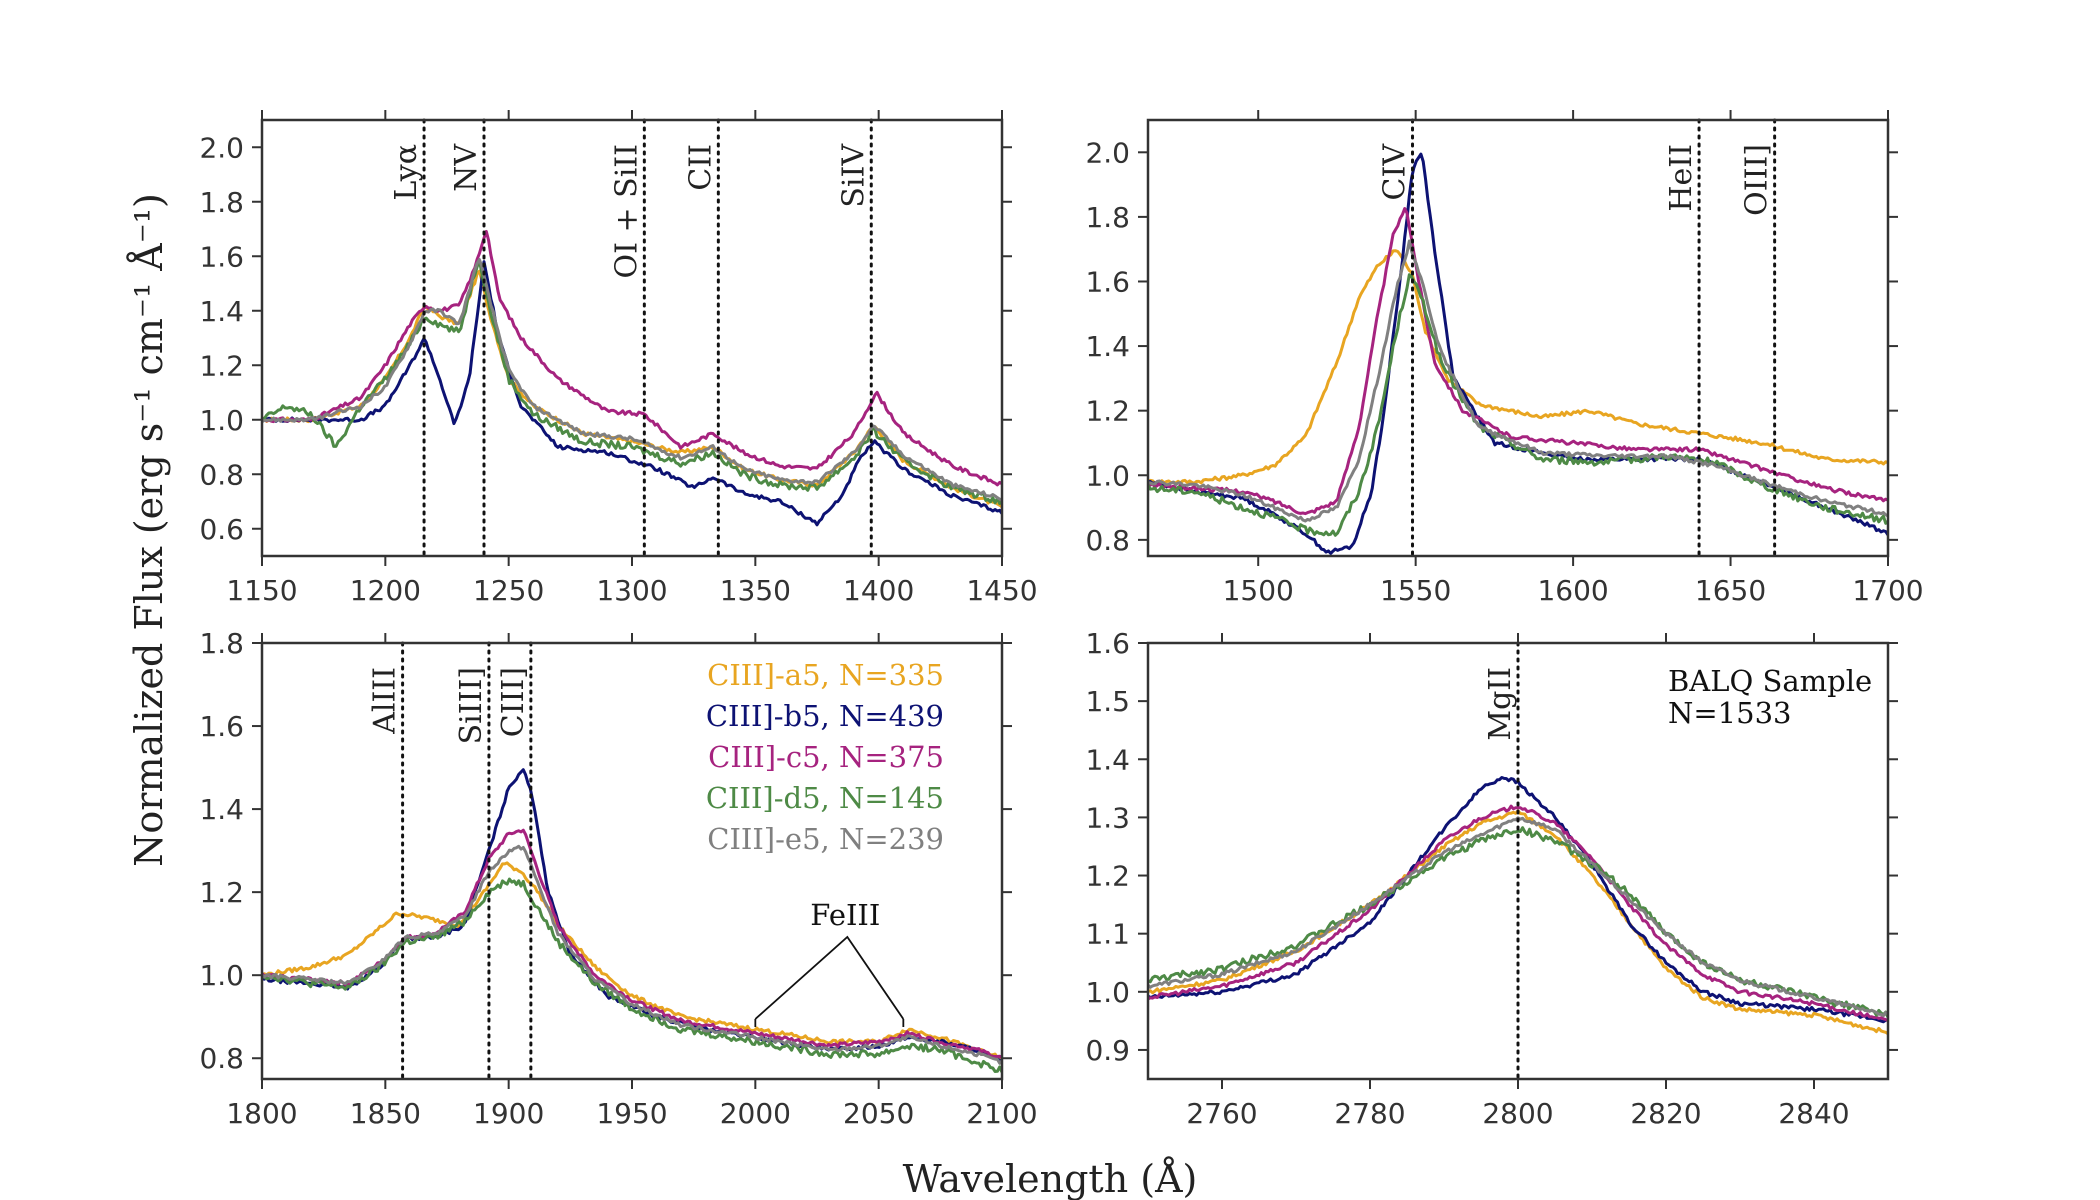 The width and height of the screenshot is (2100, 1200). I want to click on x-tick-label: 2760, so click(1221, 1113).